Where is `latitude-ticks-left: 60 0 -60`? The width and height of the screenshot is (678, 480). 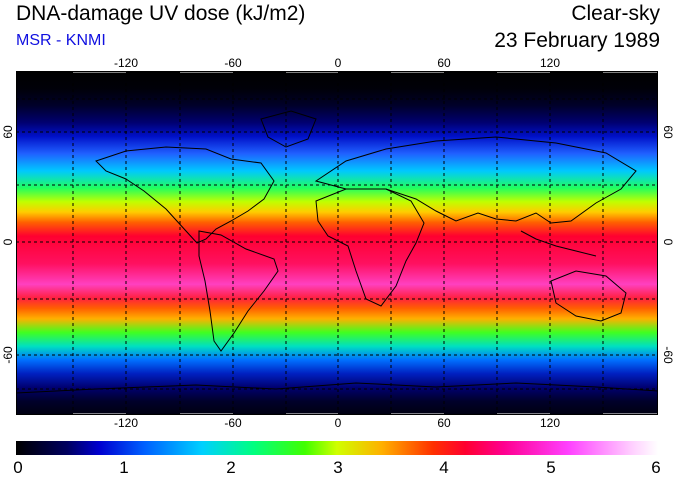
latitude-ticks-left: 60 0 -60 is located at coordinates (8, 243).